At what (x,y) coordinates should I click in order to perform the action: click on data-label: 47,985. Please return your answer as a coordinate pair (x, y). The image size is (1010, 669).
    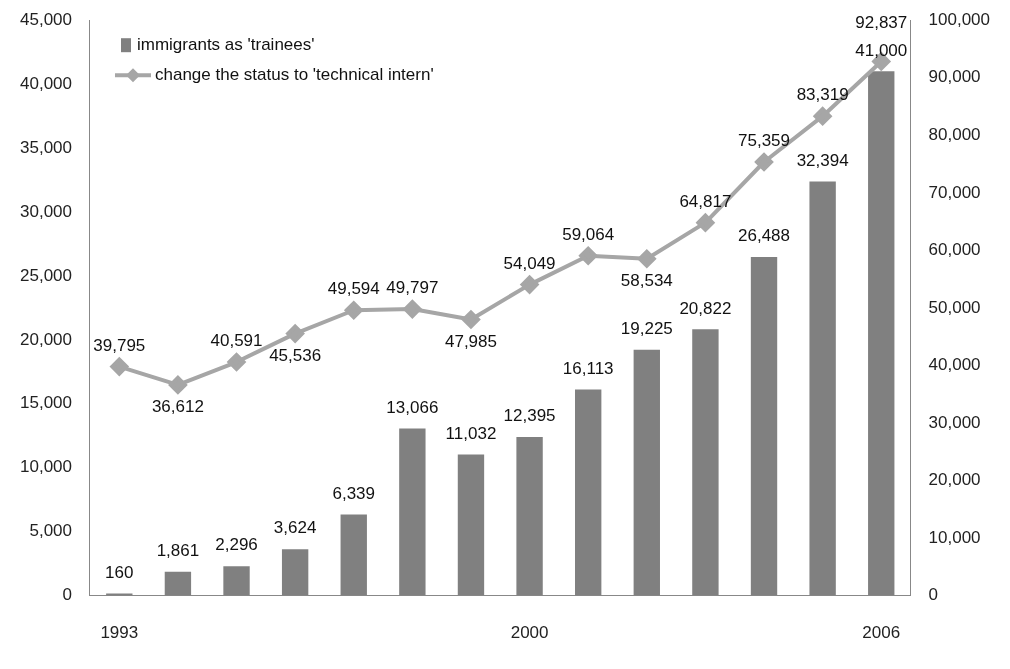
    Looking at the image, I should click on (470, 341).